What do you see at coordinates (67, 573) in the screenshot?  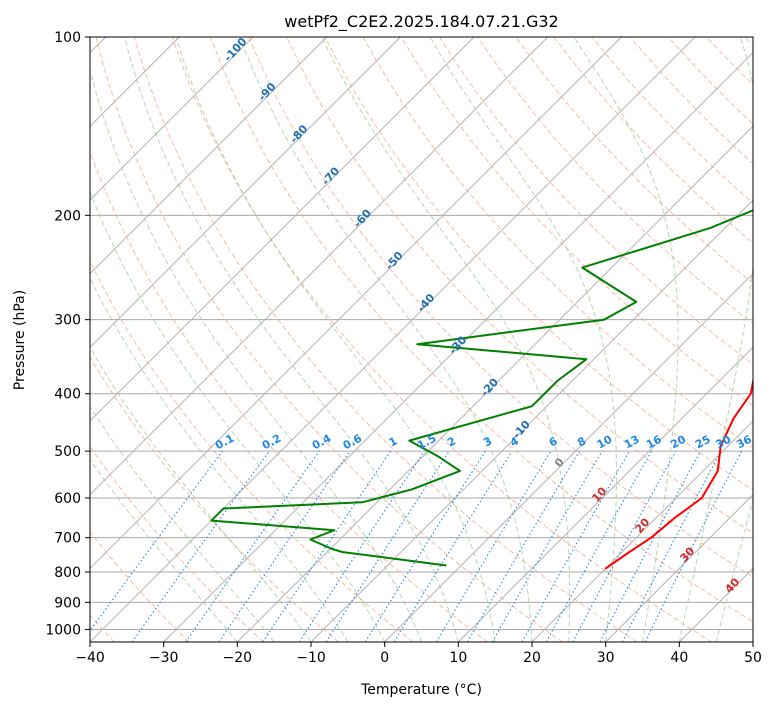 I see `y-tick-label: 800` at bounding box center [67, 573].